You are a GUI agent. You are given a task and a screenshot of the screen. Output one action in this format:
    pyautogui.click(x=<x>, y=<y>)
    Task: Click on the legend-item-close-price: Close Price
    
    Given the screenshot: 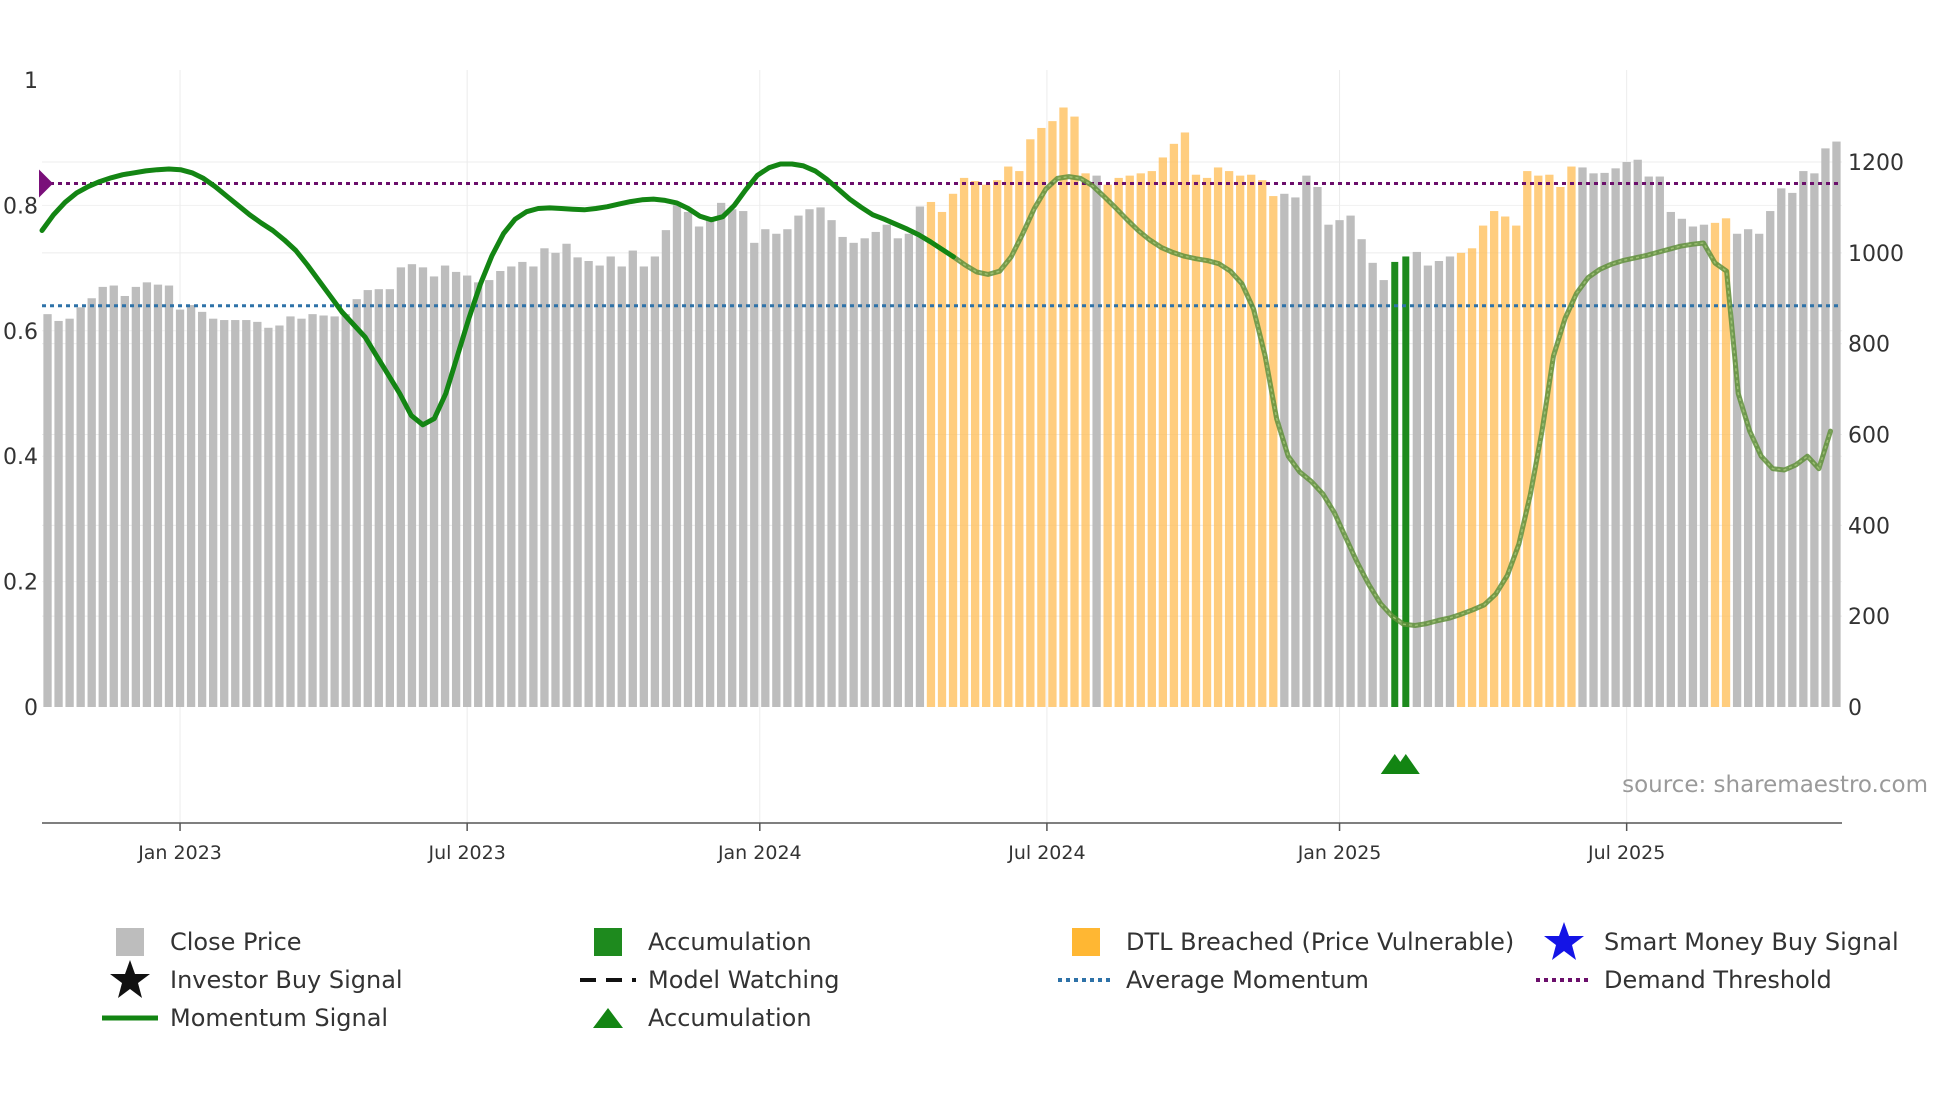 What is the action you would take?
    pyautogui.click(x=201, y=942)
    